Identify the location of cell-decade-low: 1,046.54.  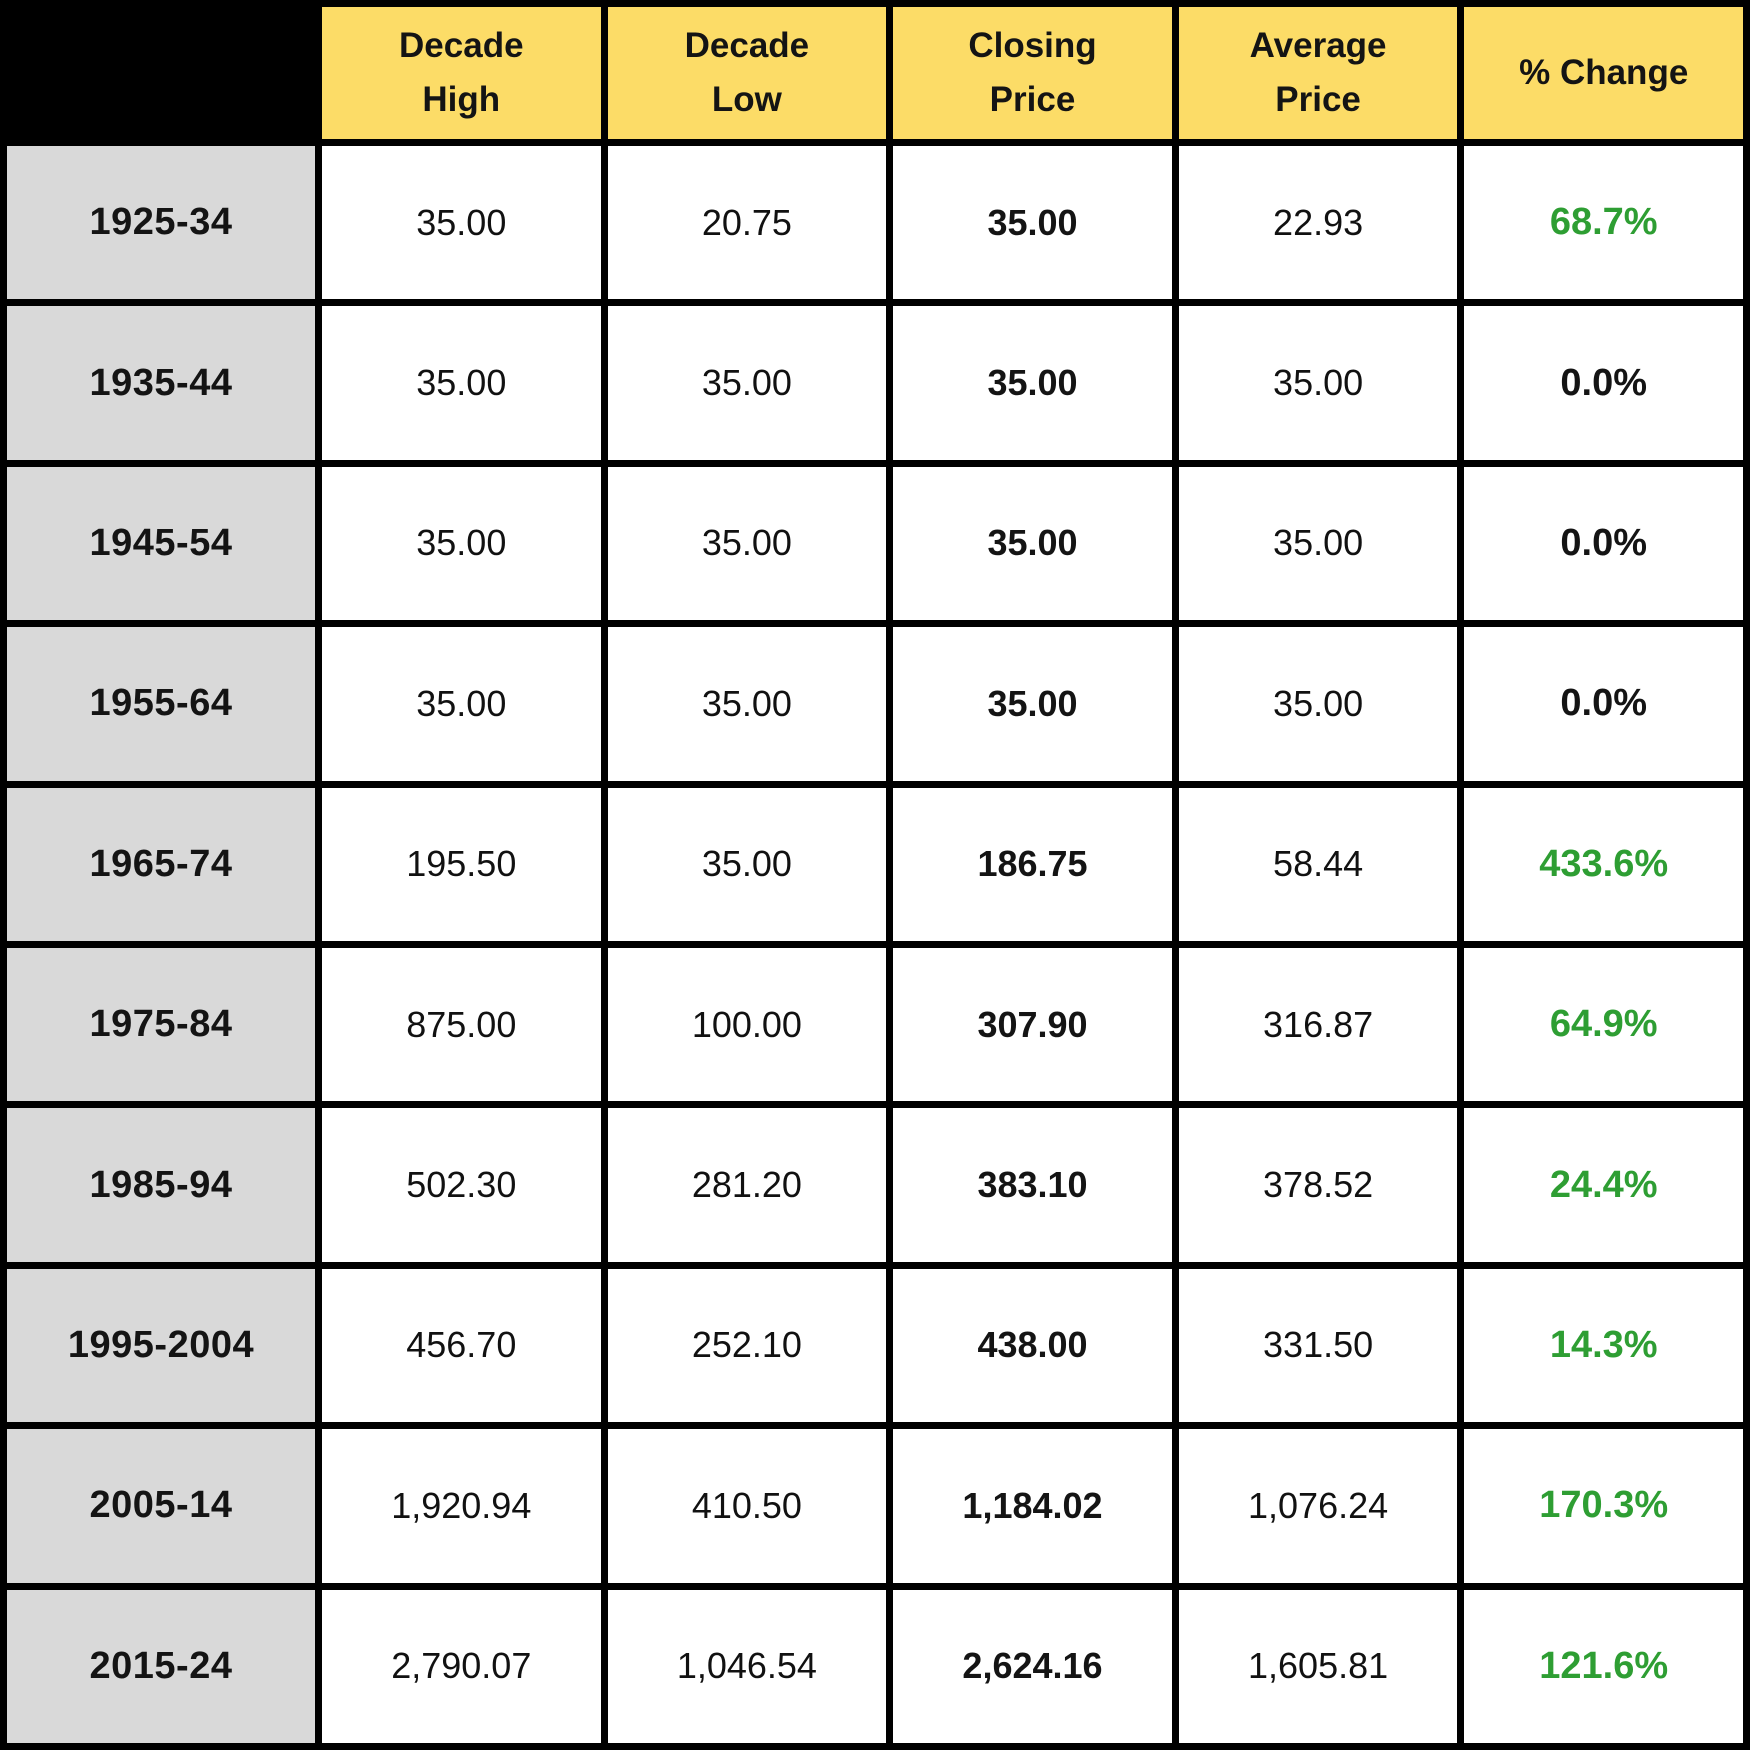
(747, 1666).